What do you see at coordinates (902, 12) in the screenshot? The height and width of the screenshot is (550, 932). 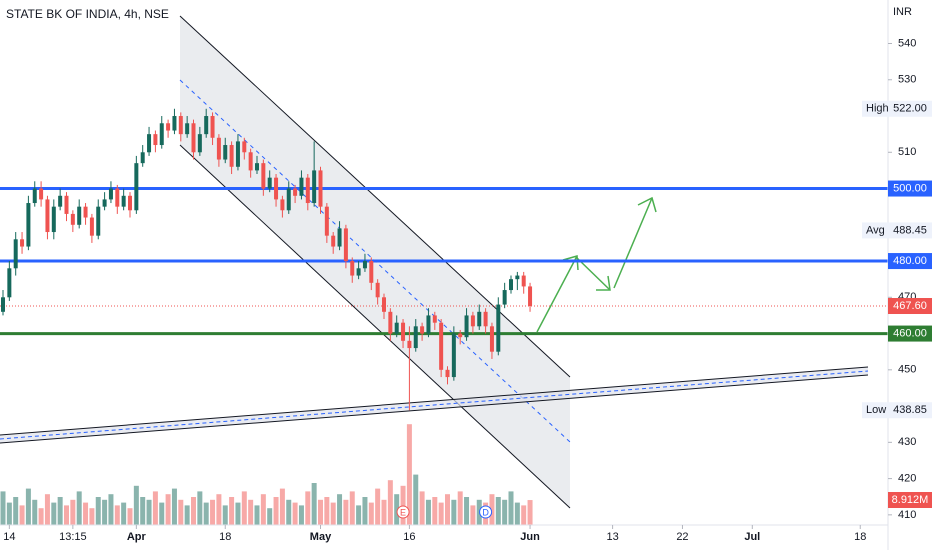 I see `currency: INR` at bounding box center [902, 12].